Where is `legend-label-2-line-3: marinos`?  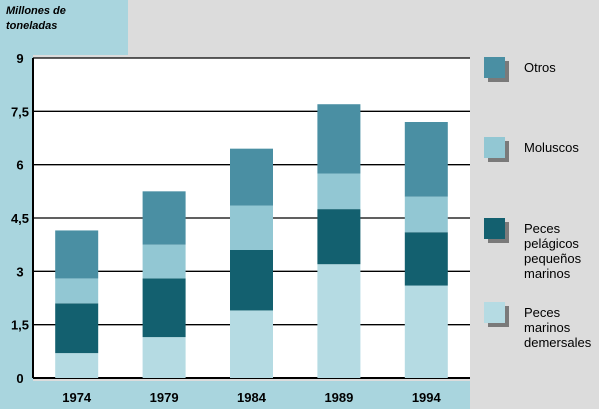
legend-label-2-line-3: marinos is located at coordinates (547, 273).